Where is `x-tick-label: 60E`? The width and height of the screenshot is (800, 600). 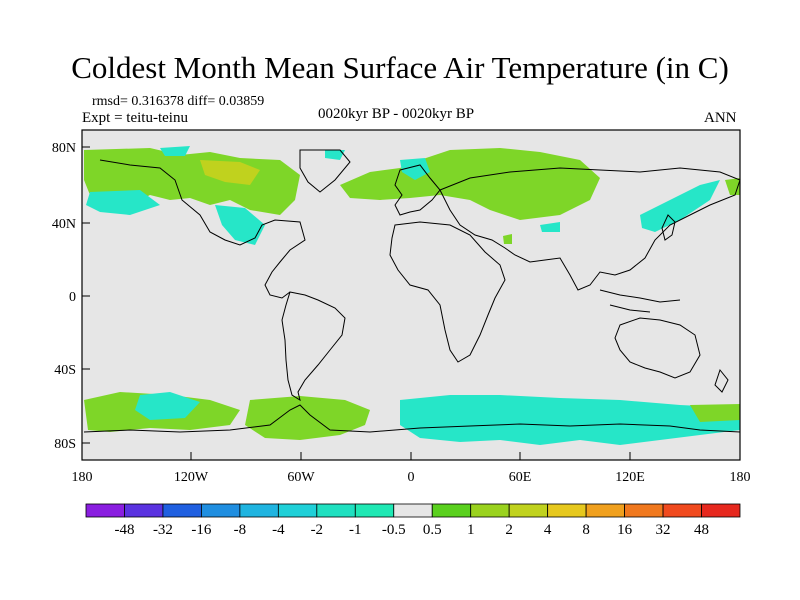 x-tick-label: 60E is located at coordinates (520, 477).